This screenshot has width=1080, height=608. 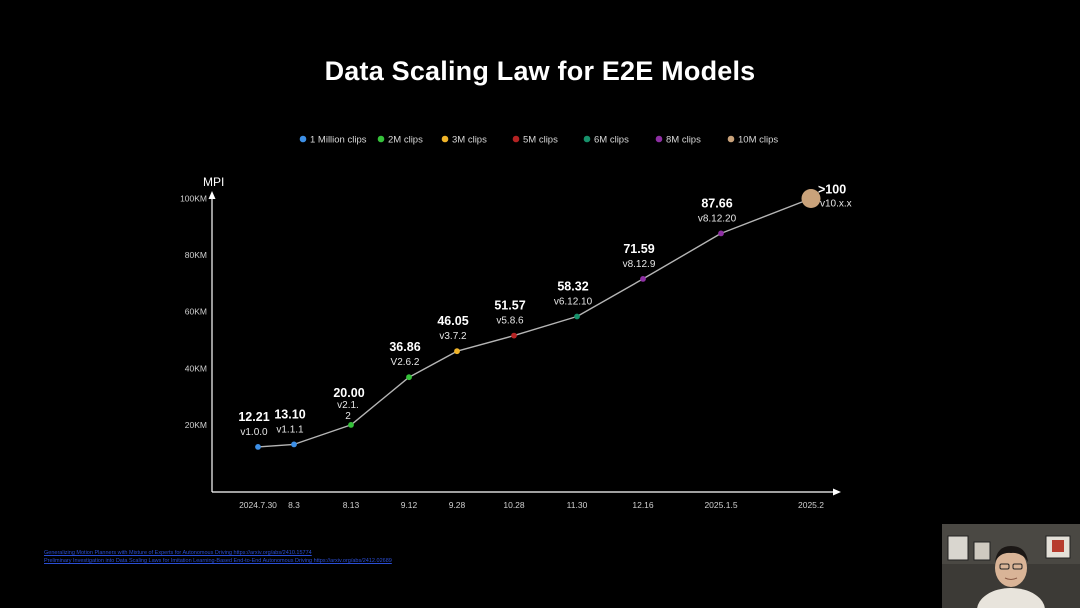 What do you see at coordinates (453, 336) in the screenshot?
I see `data-version-label: v3.7.2` at bounding box center [453, 336].